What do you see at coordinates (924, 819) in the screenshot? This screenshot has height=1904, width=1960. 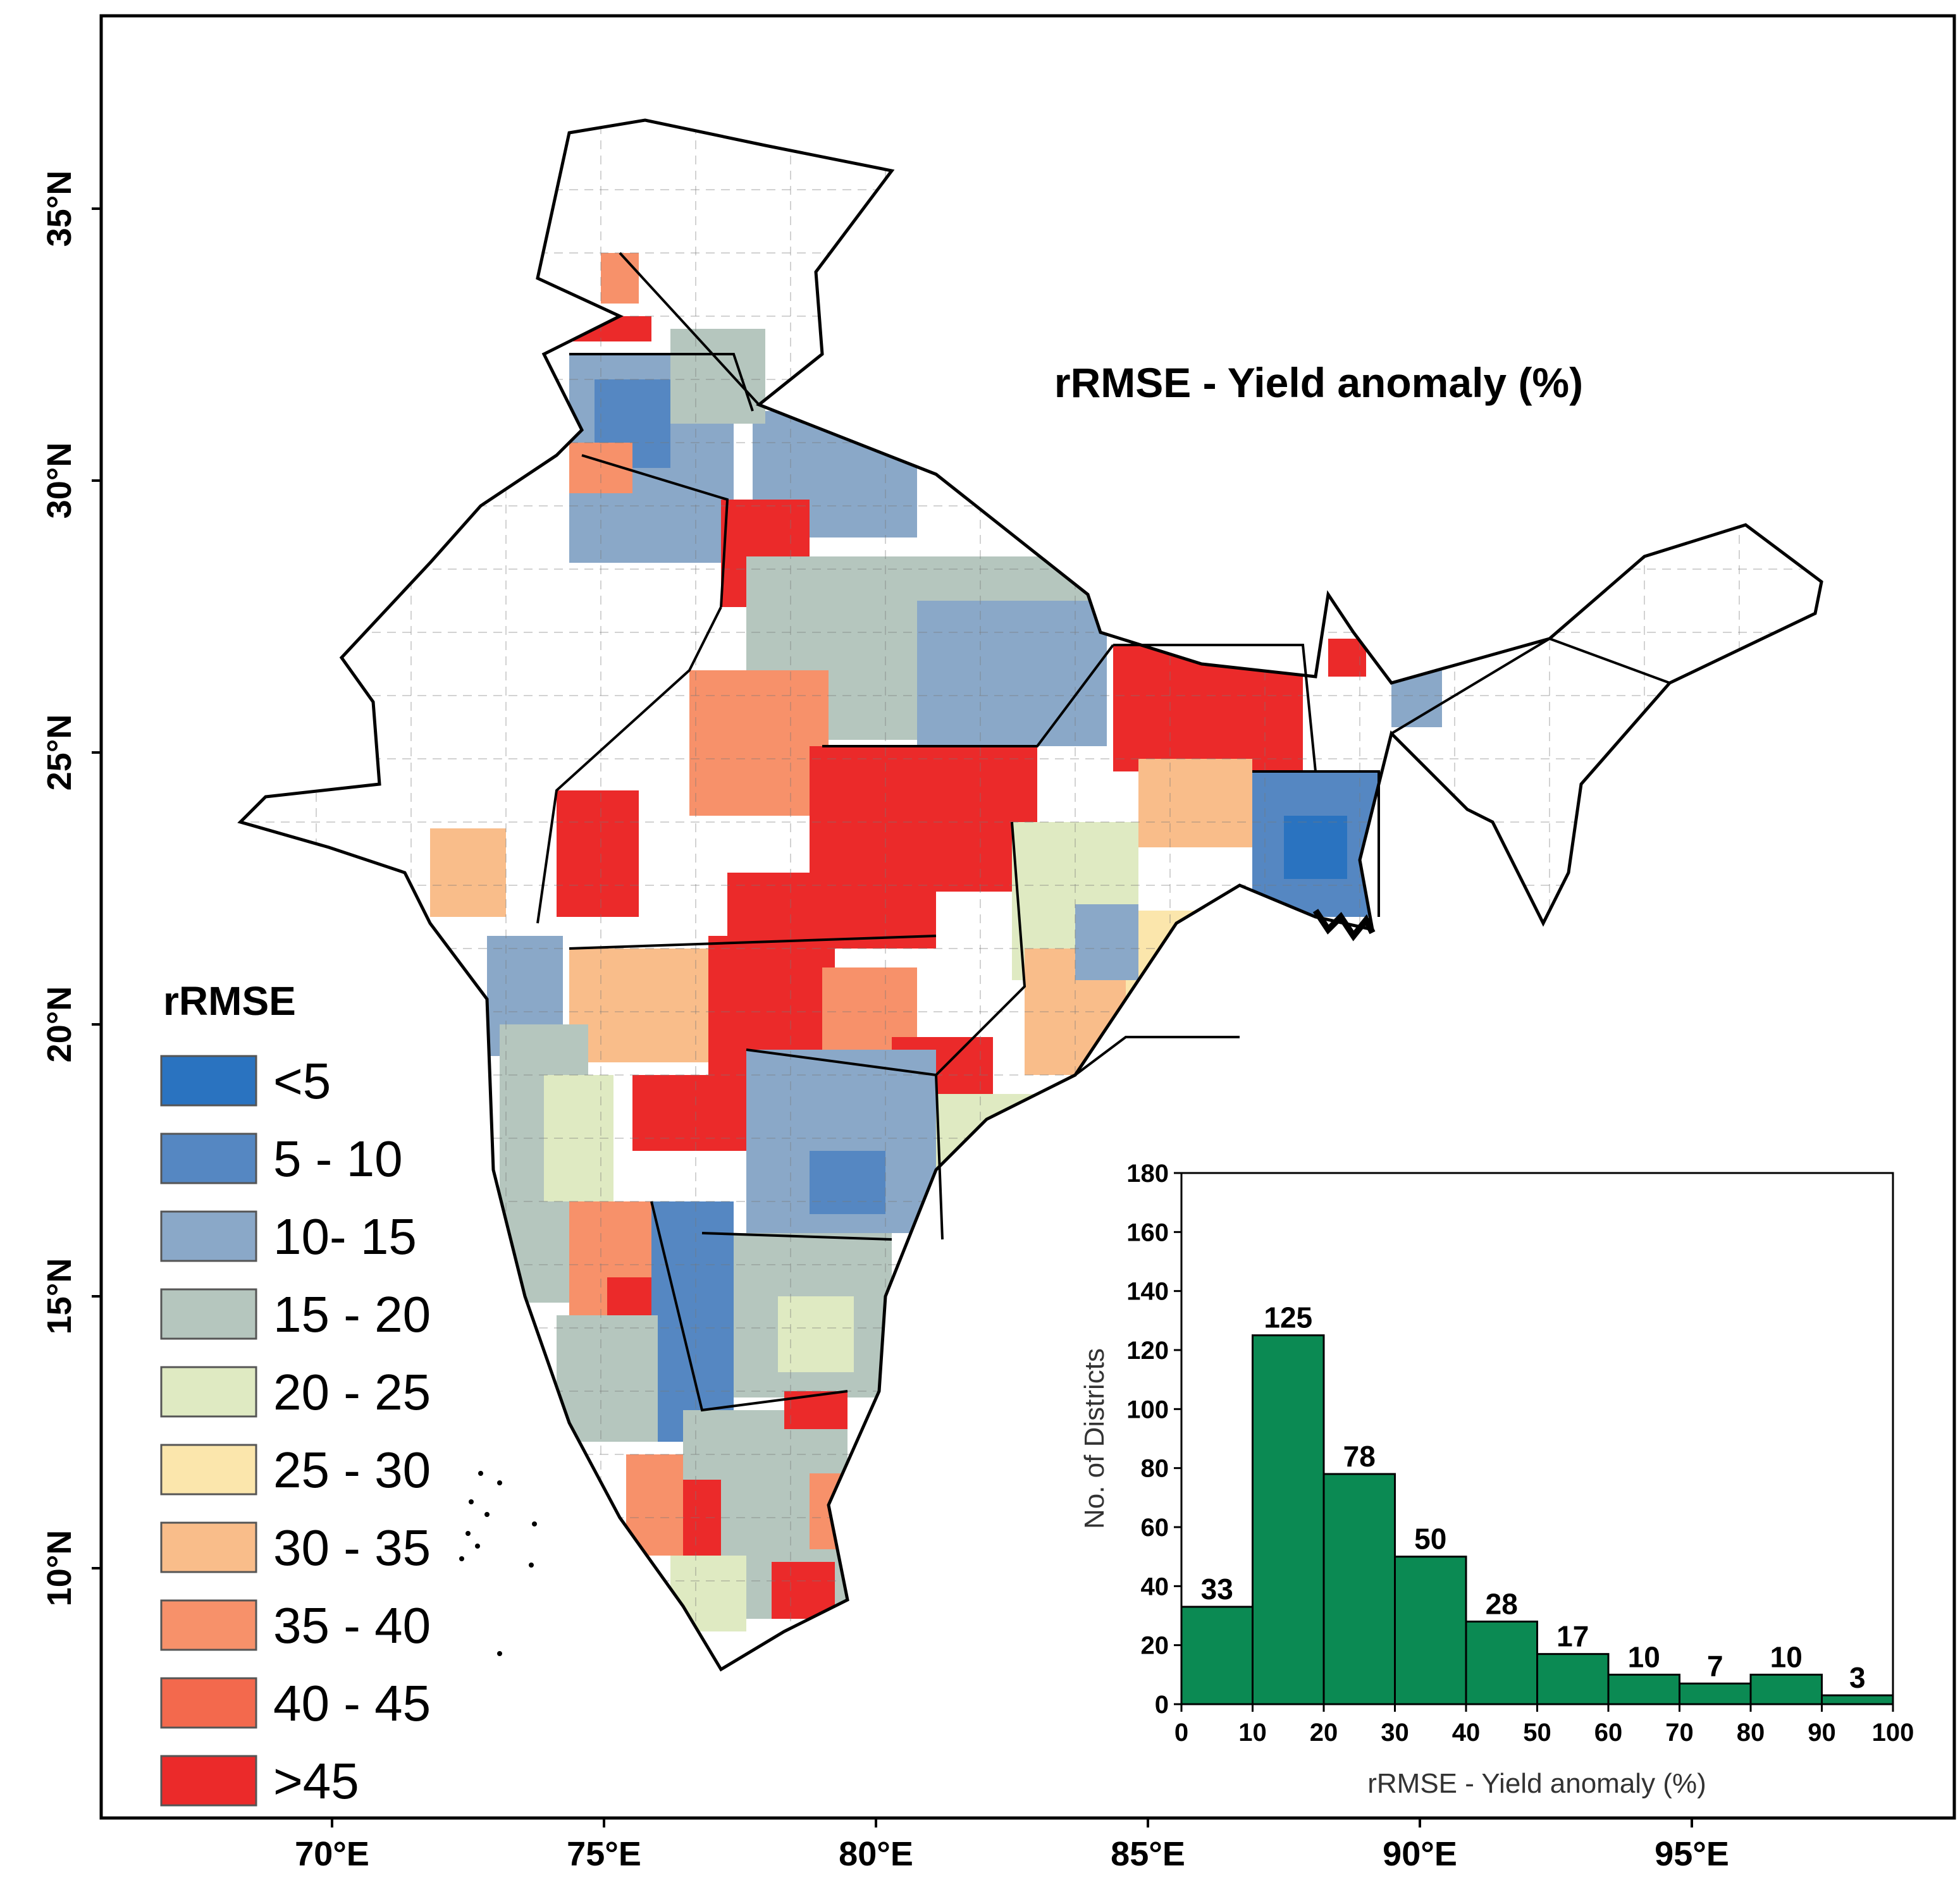 I see `region-mp-core` at bounding box center [924, 819].